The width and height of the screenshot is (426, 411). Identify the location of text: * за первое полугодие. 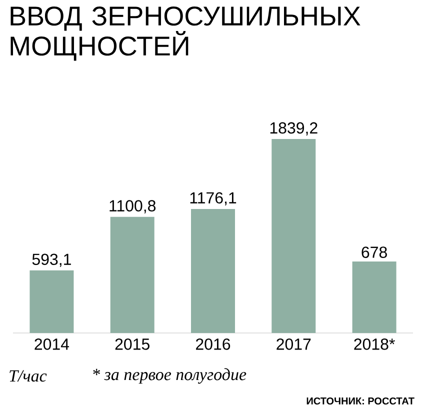
(169, 376).